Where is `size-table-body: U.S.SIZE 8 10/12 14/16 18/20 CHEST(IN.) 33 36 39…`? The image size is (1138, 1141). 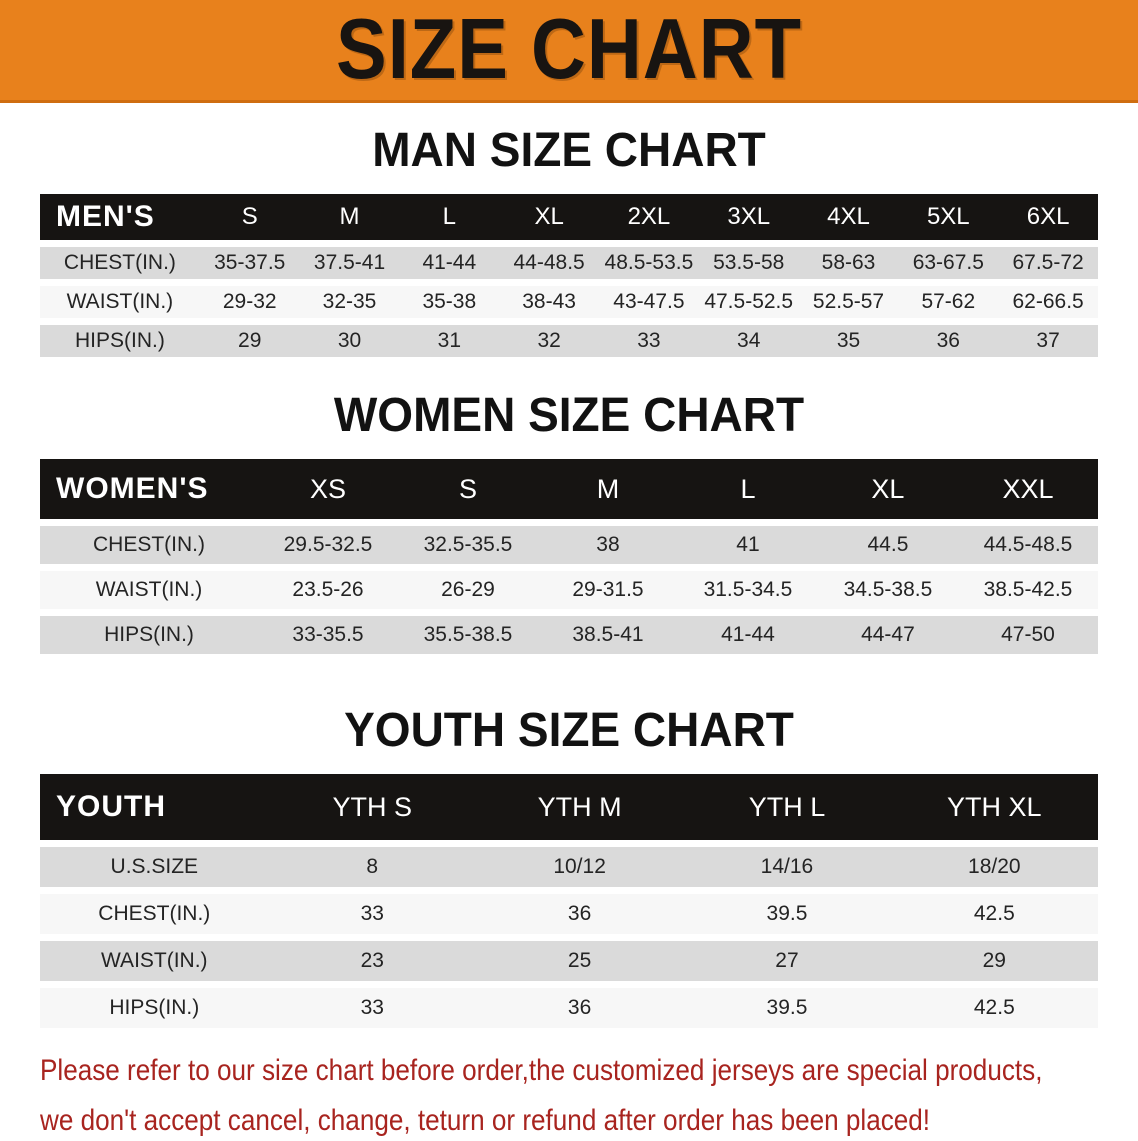 size-table-body: U.S.SIZE 8 10/12 14/16 18/20 CHEST(IN.) 33 36 39… is located at coordinates (569, 937).